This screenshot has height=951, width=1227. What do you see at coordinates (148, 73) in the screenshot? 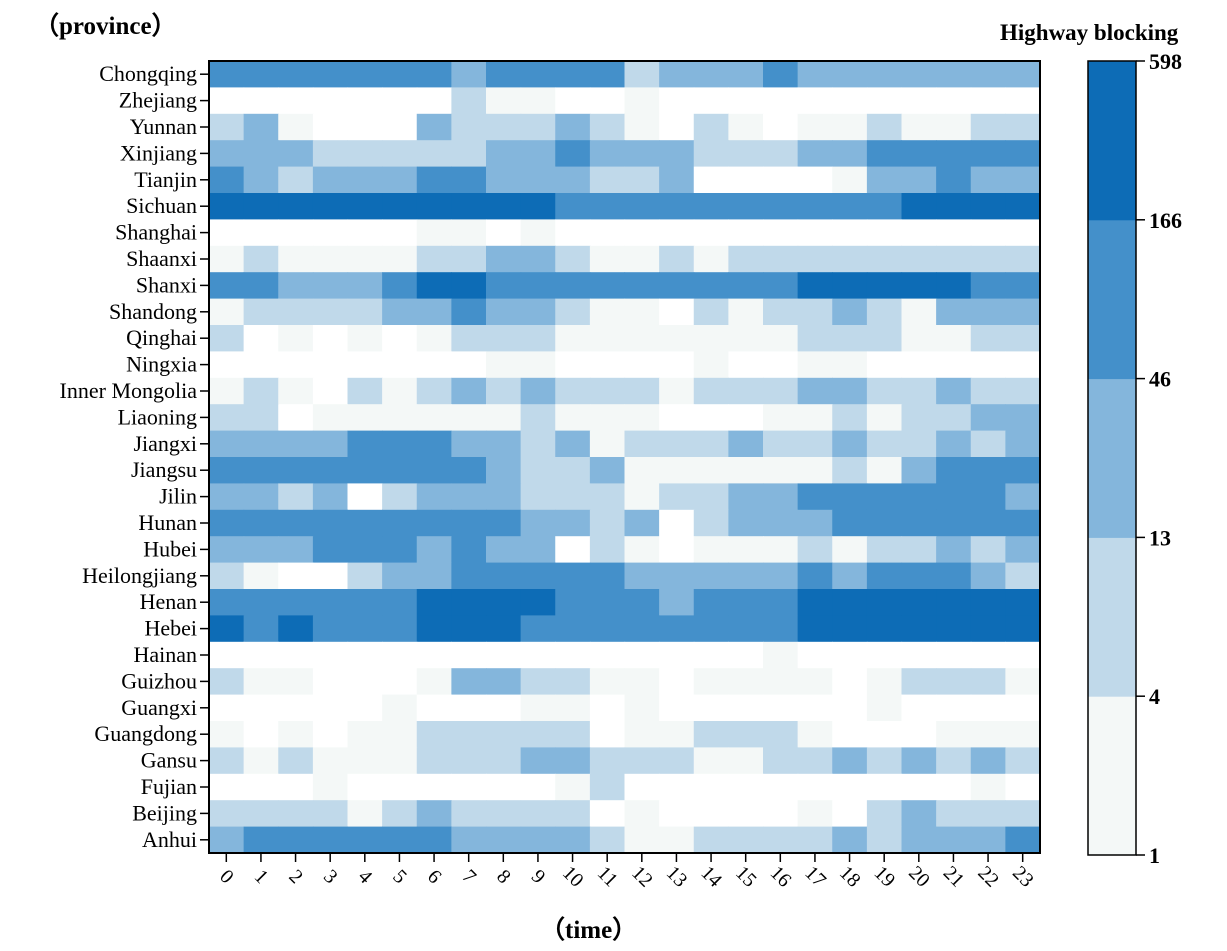
I see `y-tick-label: Chongqing` at bounding box center [148, 73].